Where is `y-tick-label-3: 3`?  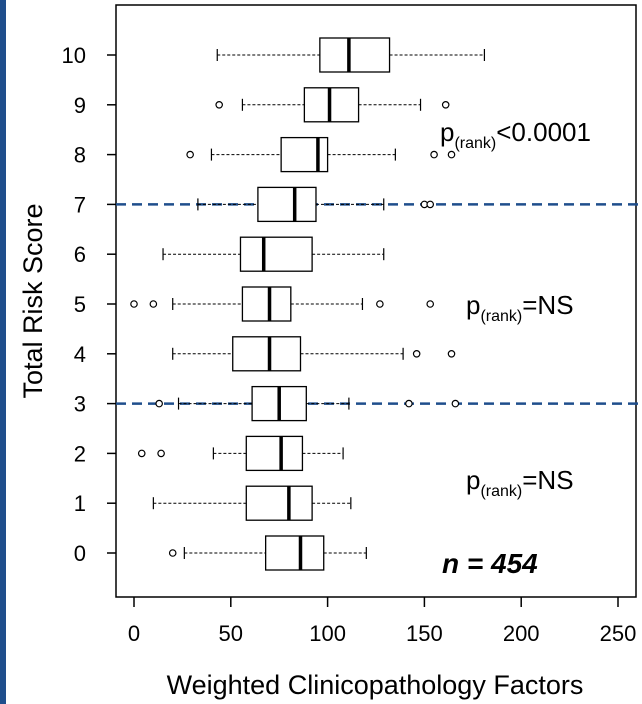 y-tick-label-3: 3 is located at coordinates (80, 404).